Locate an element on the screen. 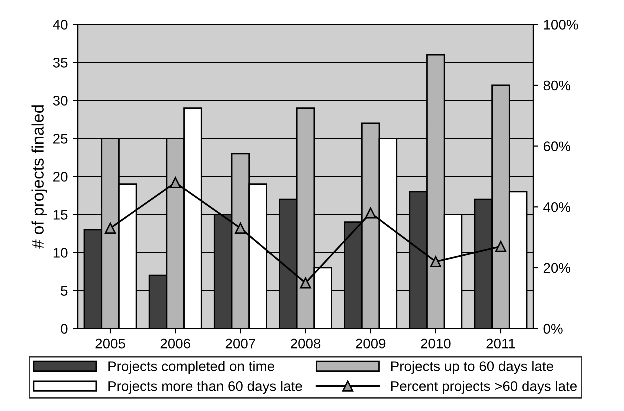  legend-label: Projects more than 60 days late is located at coordinates (205, 387).